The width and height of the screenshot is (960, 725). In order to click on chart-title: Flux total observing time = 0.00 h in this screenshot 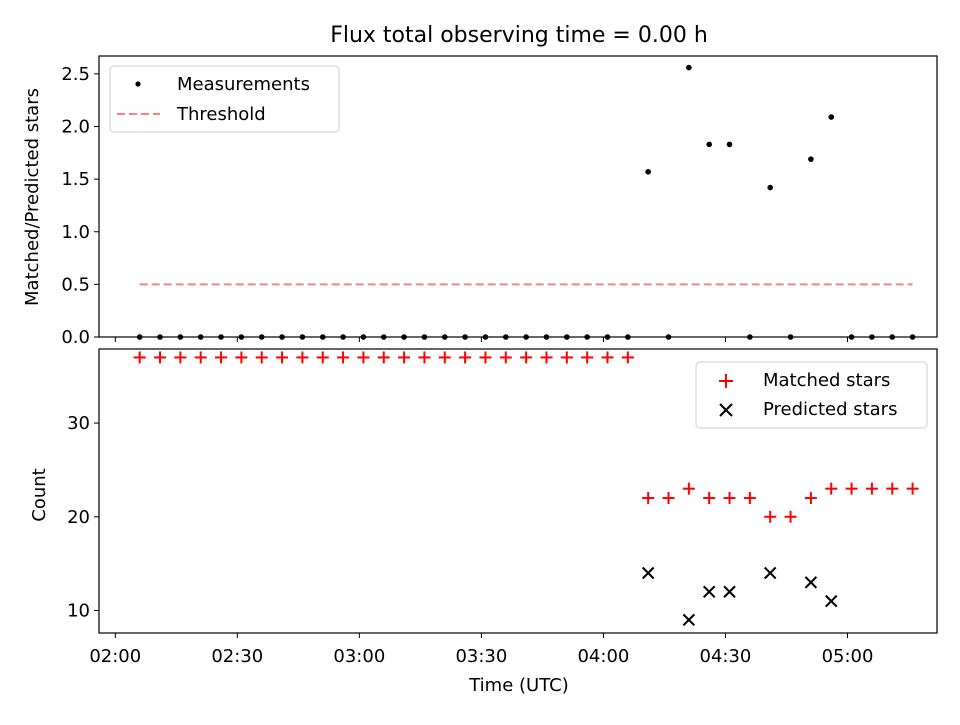, I will do `click(519, 35)`.